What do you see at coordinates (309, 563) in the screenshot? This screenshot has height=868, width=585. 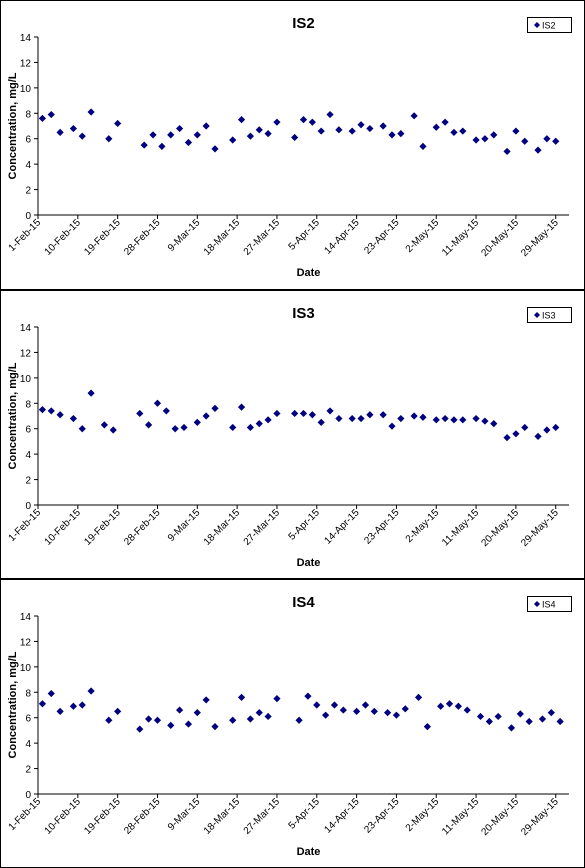 I see `x-axis-label: Date` at bounding box center [309, 563].